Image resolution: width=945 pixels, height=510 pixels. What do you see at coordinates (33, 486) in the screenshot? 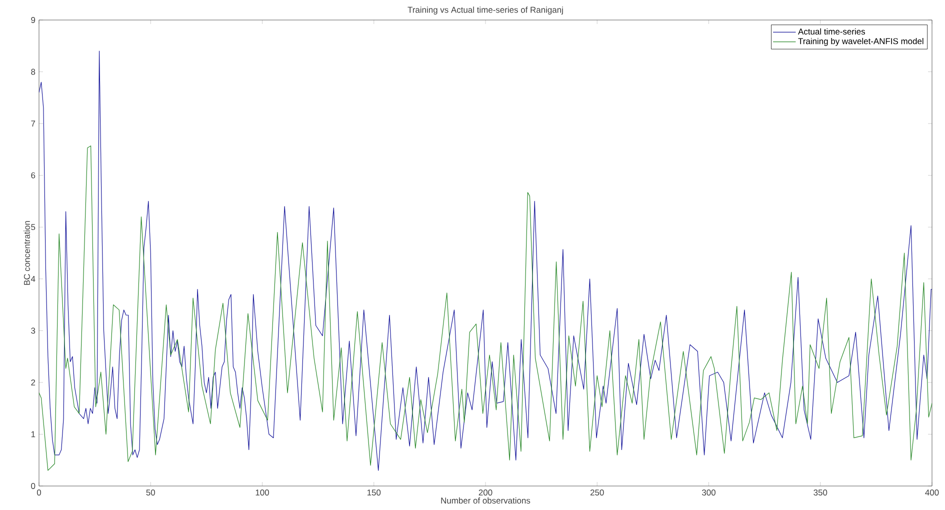
I see `y-tick-label: 0` at bounding box center [33, 486].